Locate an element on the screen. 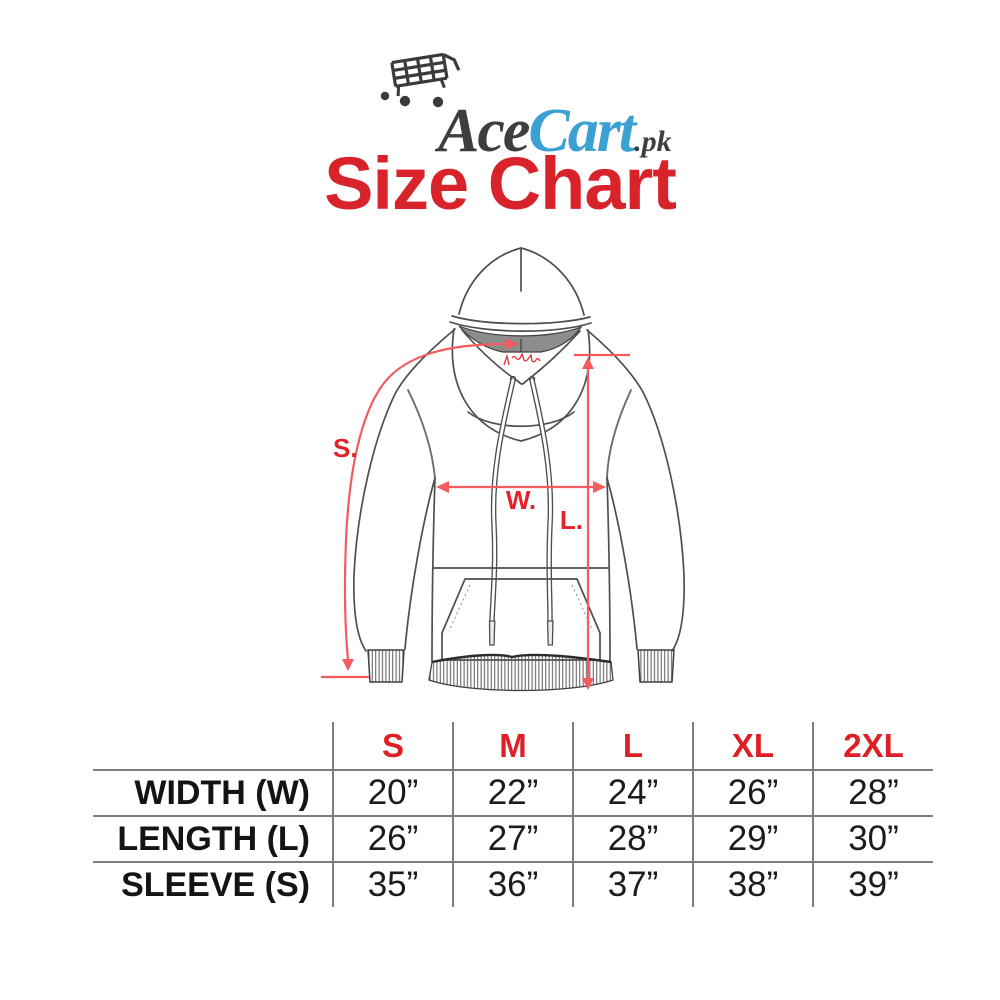 This screenshot has width=1000, height=1000. collar is located at coordinates (521, 385).